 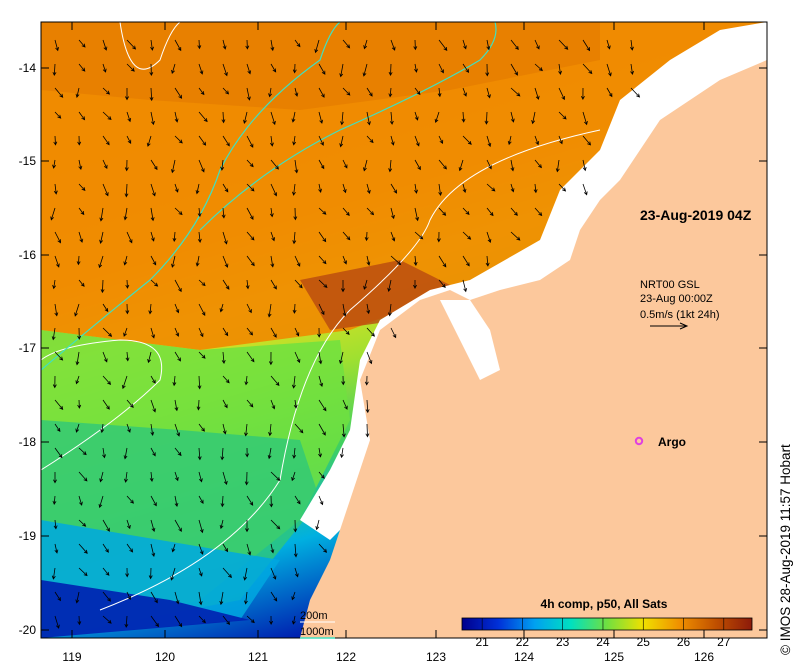 What do you see at coordinates (165, 657) in the screenshot?
I see `lon-tick-label: 120` at bounding box center [165, 657].